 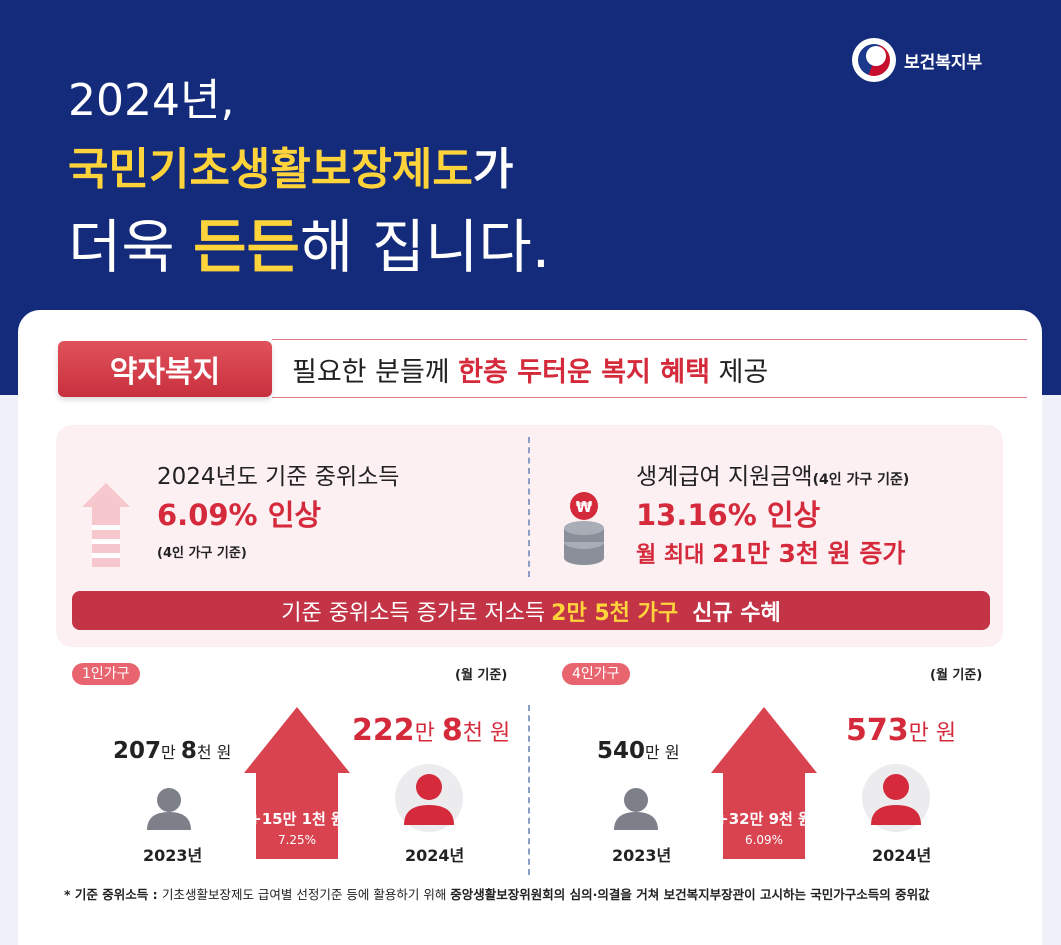 I want to click on headline-year: 2024년,, so click(x=151, y=100).